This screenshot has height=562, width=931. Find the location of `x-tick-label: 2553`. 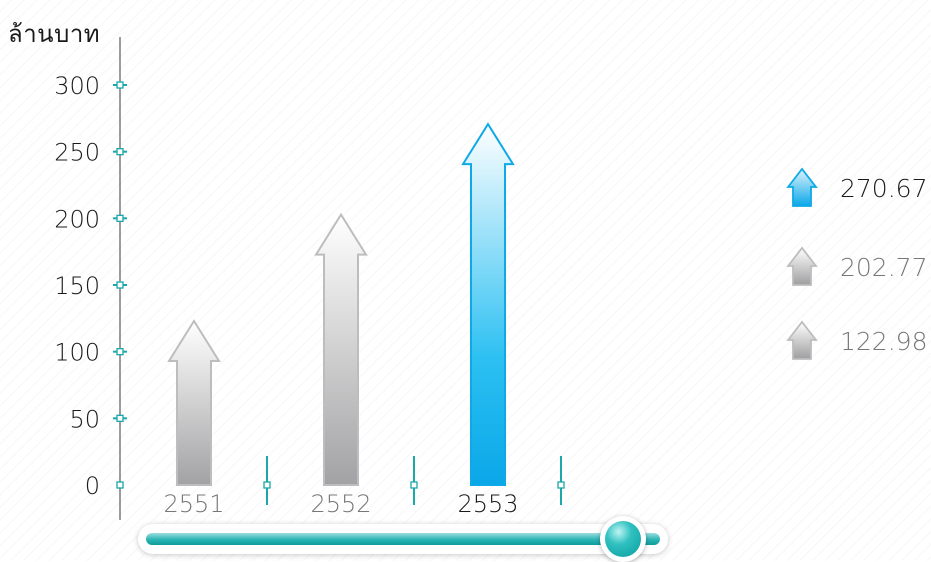

x-tick-label: 2553 is located at coordinates (487, 504).